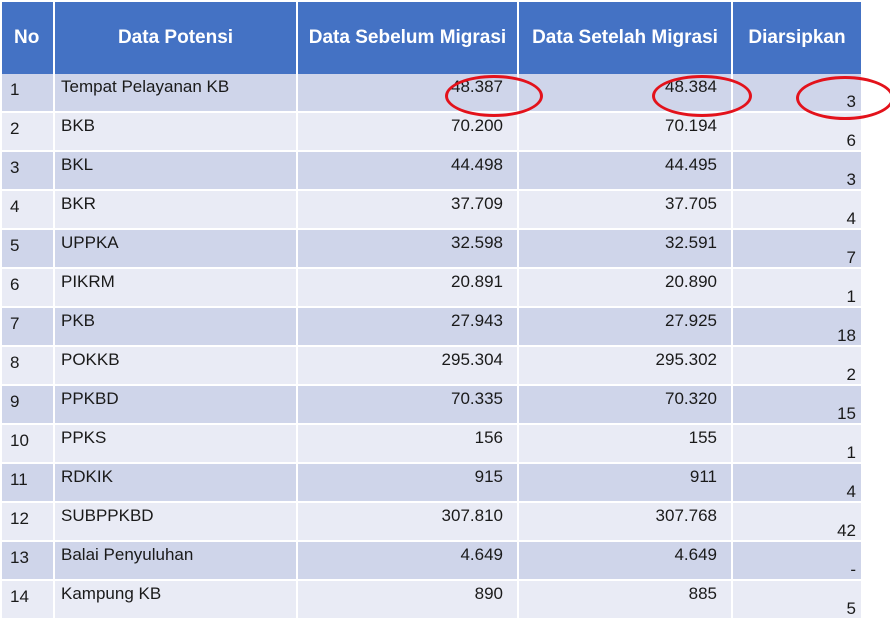 Image resolution: width=890 pixels, height=620 pixels. I want to click on cell-no: 14, so click(28, 600).